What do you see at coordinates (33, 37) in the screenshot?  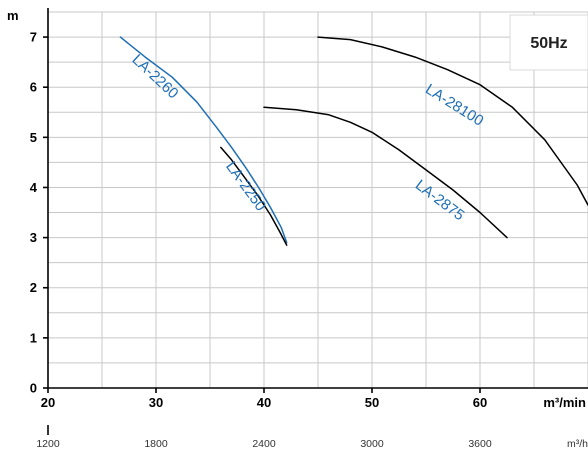 I see `y-tick-label: 7` at bounding box center [33, 37].